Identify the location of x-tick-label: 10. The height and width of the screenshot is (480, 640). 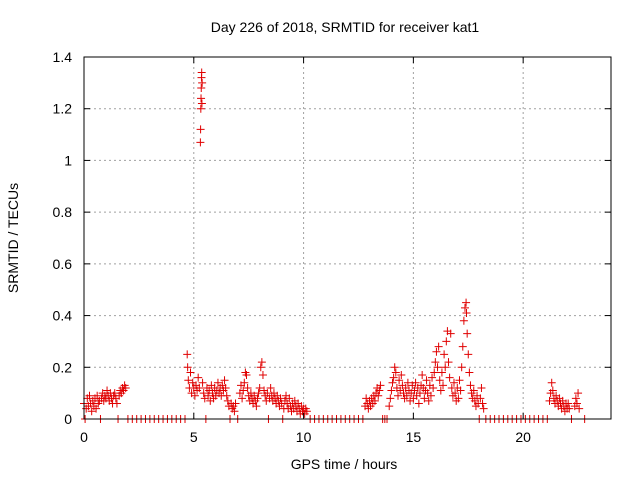
(304, 437).